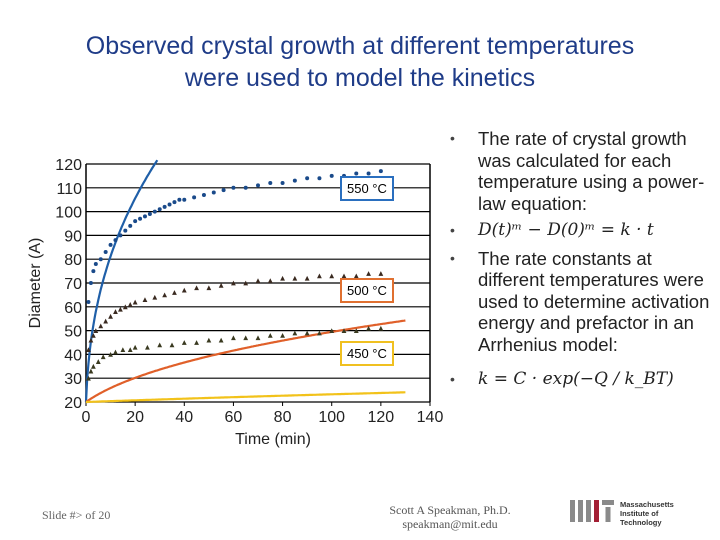 This screenshot has height=540, width=720. Describe the element at coordinates (283, 417) in the screenshot. I see `x-tick-label-80: 80` at that location.